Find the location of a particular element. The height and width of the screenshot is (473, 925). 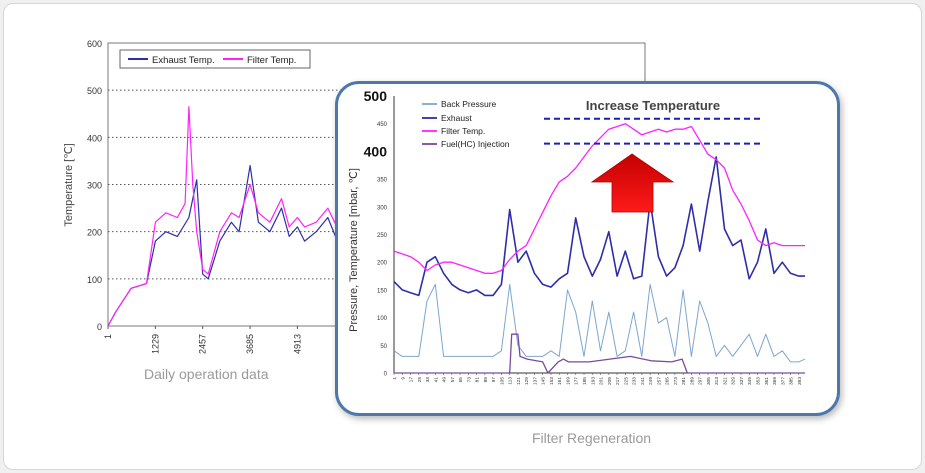

left-y-tick-label: 600 is located at coordinates (94, 44).